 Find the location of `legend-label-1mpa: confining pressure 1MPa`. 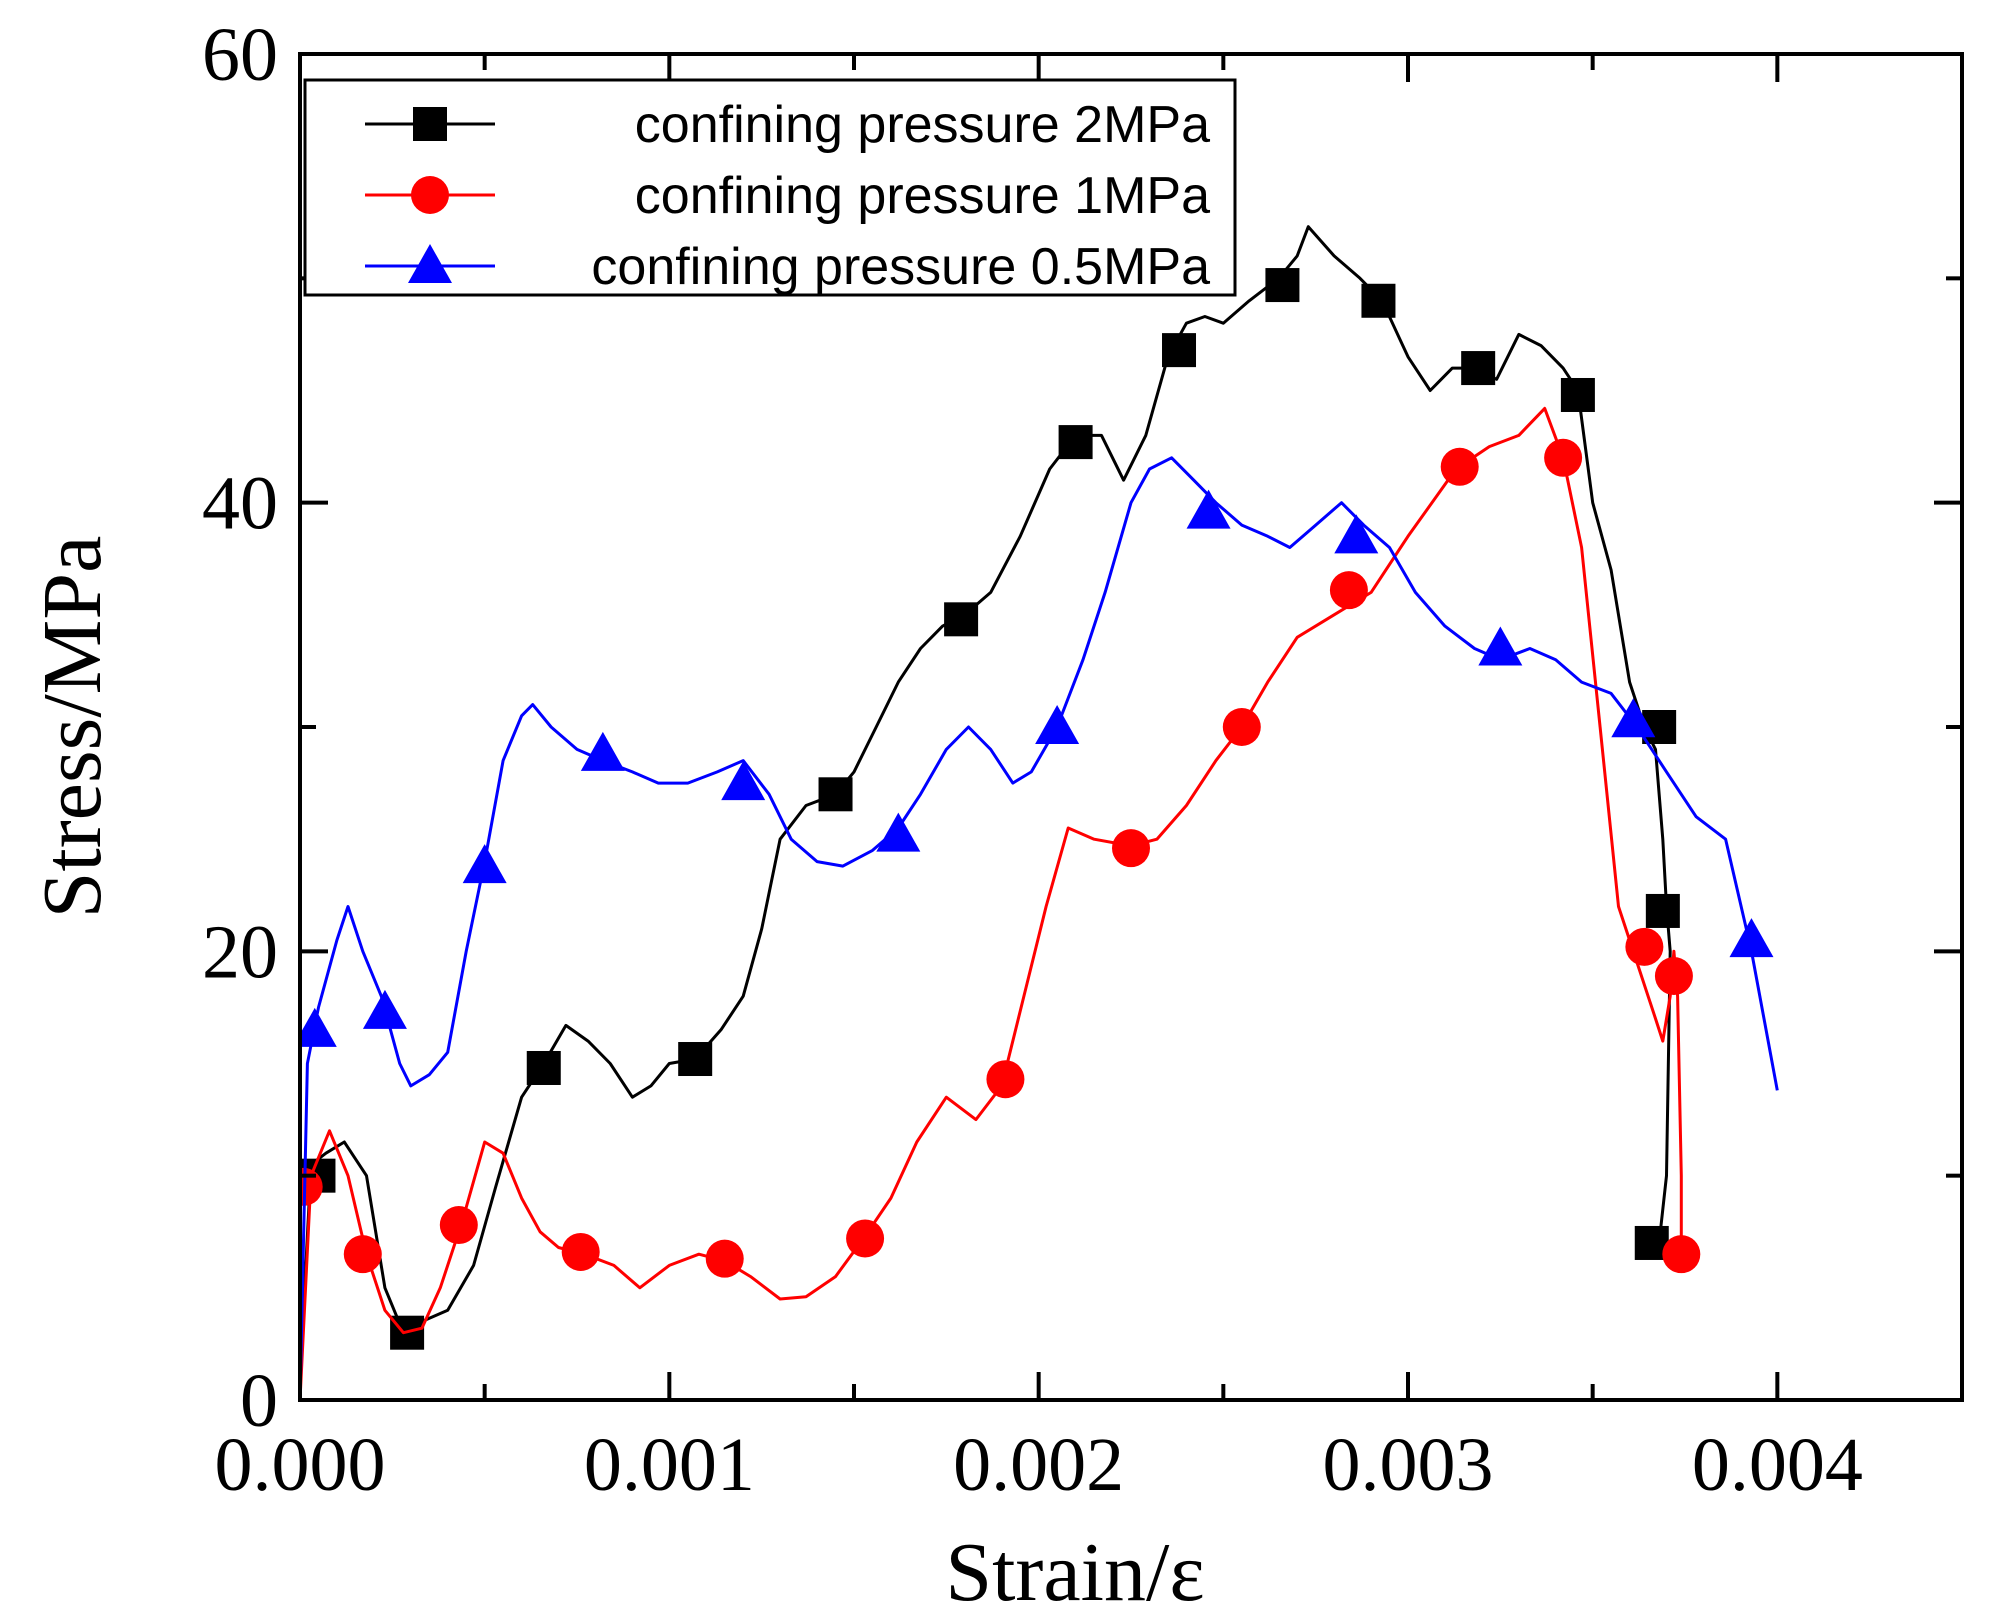

legend-label-1mpa: confining pressure 1MPa is located at coordinates (922, 196).